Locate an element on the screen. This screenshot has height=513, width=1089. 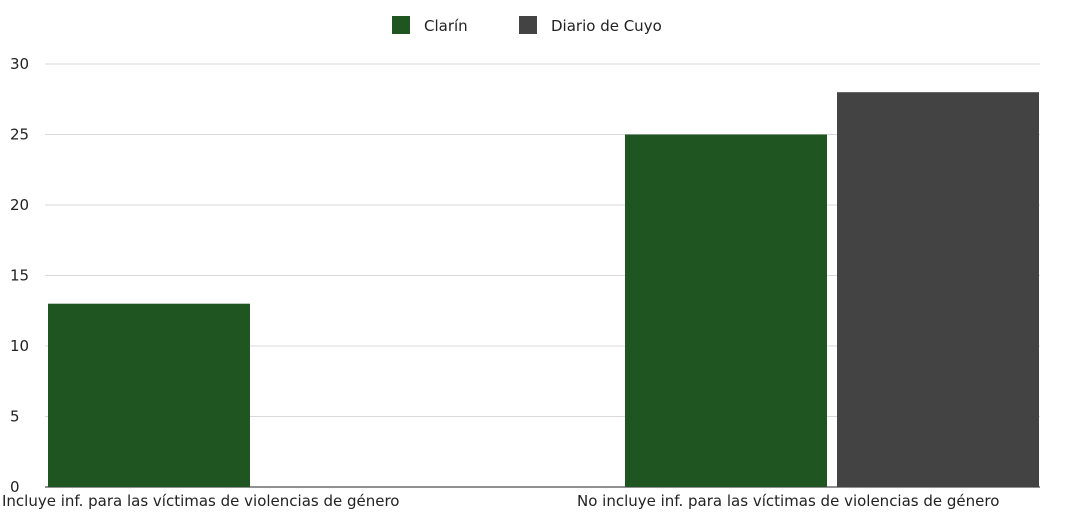
y-tick-label: 20 is located at coordinates (19, 205).